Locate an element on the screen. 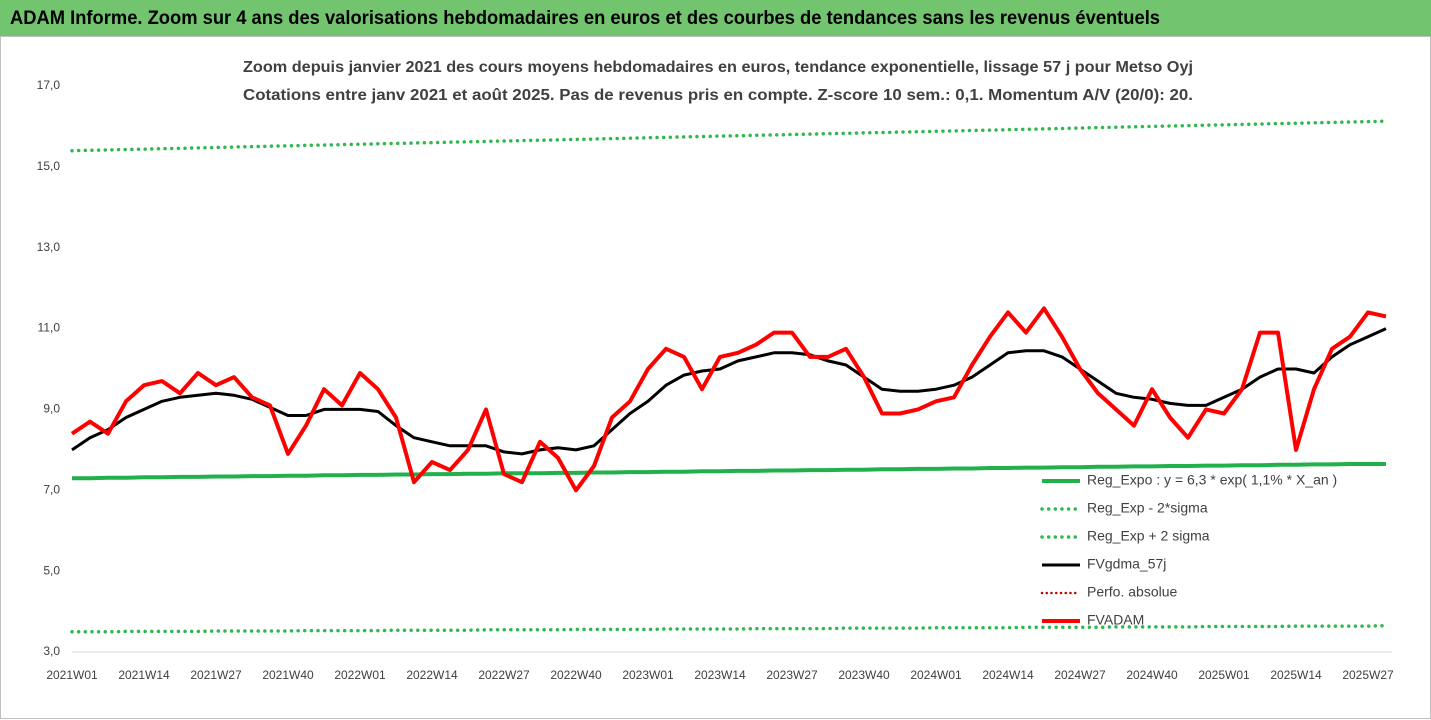 This screenshot has height=720, width=1431. x-tick-label: 2023W14 is located at coordinates (720, 675).